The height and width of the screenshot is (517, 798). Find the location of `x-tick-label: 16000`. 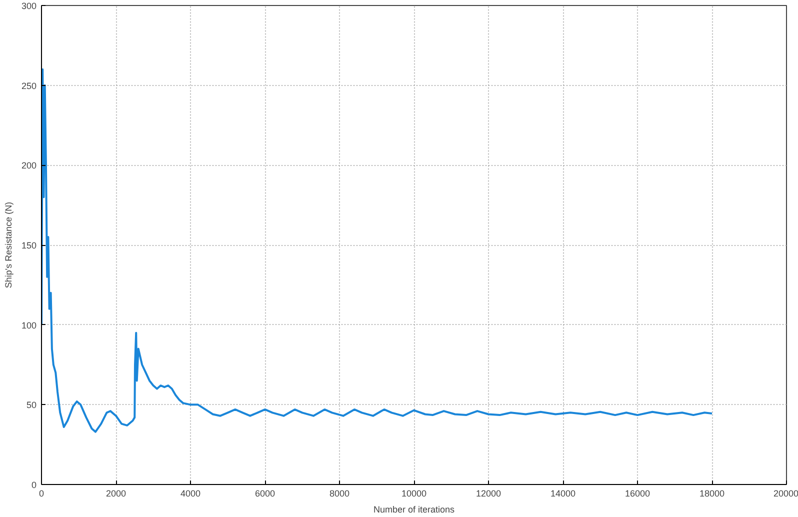

x-tick-label: 16000 is located at coordinates (637, 493).